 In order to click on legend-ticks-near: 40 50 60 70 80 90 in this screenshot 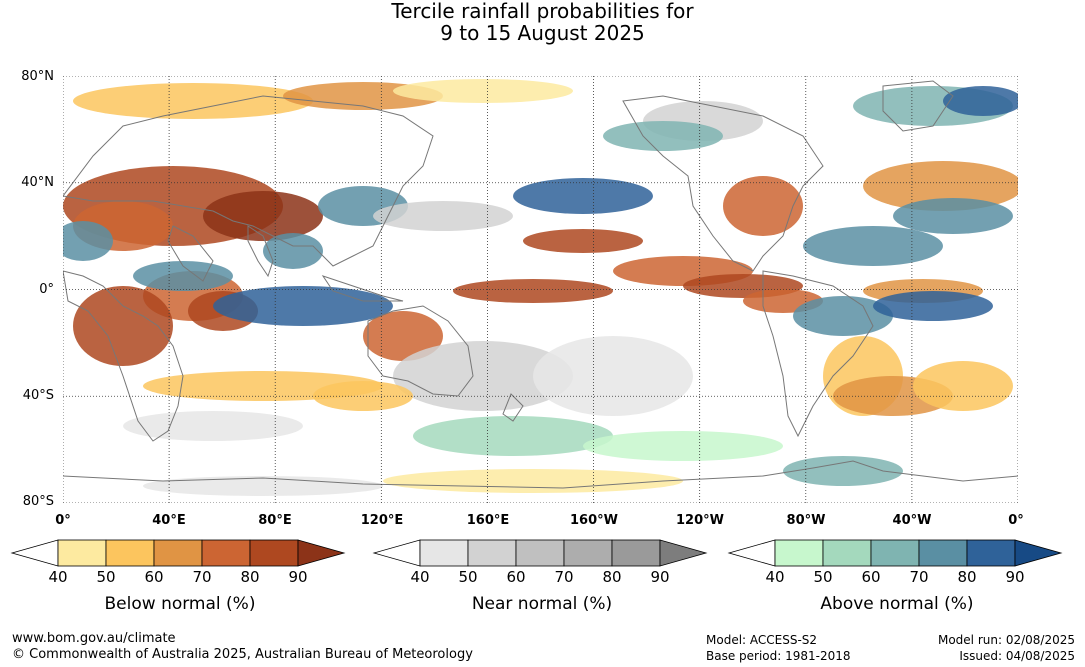, I will do `click(542, 577)`.